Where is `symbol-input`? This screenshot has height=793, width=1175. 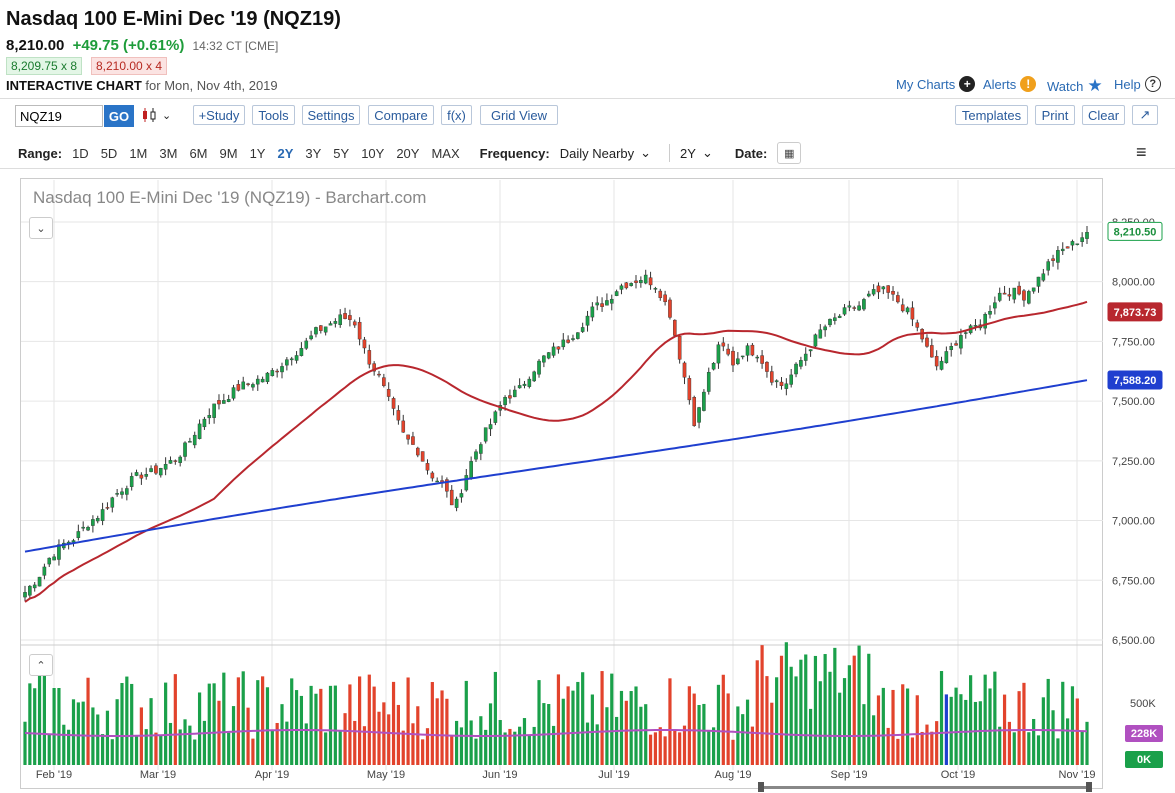 symbol-input is located at coordinates (59, 116).